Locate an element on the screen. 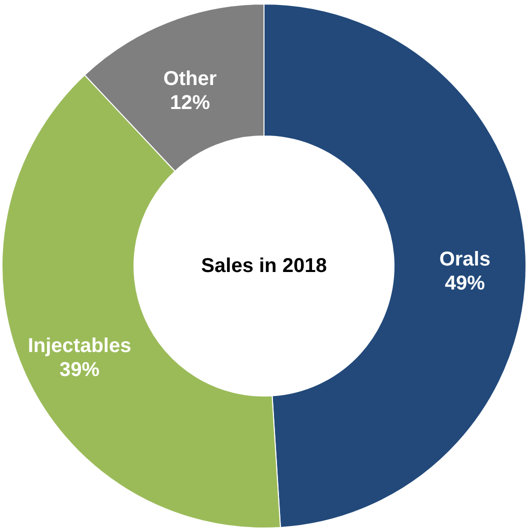  slice-label: Other is located at coordinates (190, 79).